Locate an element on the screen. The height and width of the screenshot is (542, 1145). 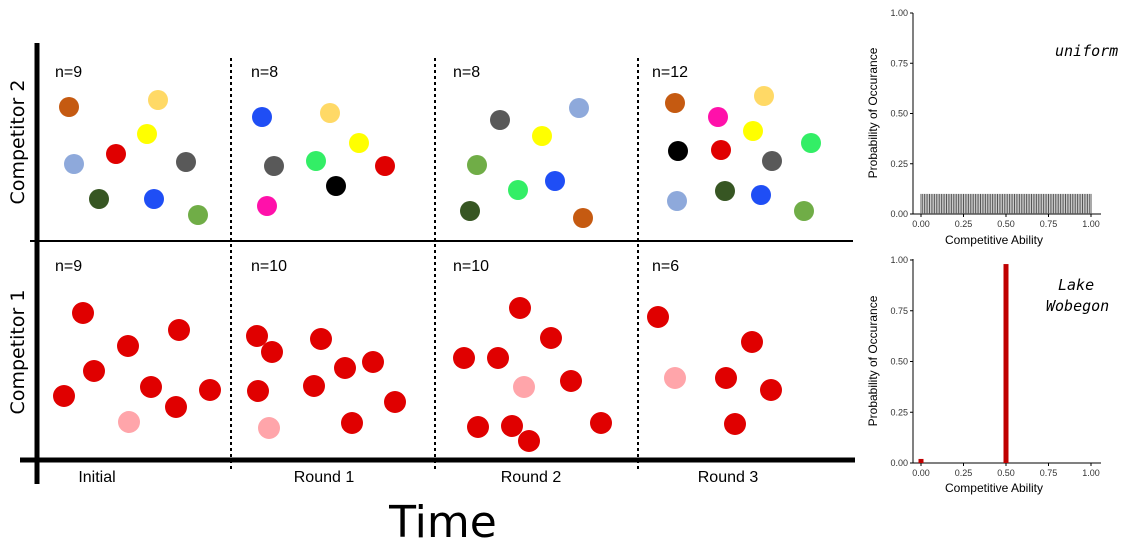
y-tick-label: 0.00 is located at coordinates (899, 463).